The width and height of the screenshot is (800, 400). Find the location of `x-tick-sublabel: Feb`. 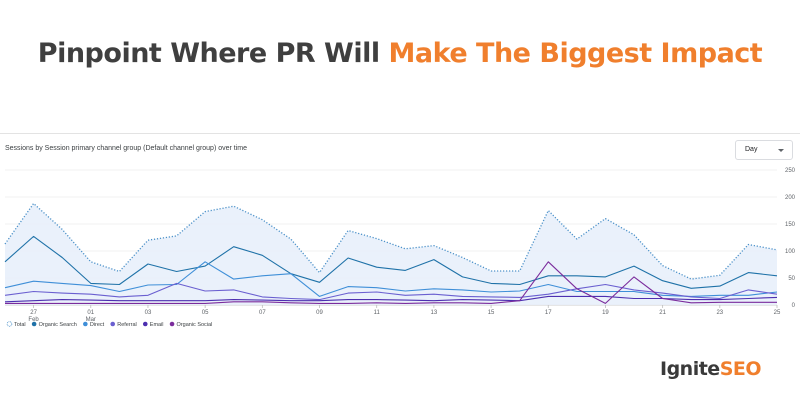

x-tick-sublabel: Feb is located at coordinates (33, 320).